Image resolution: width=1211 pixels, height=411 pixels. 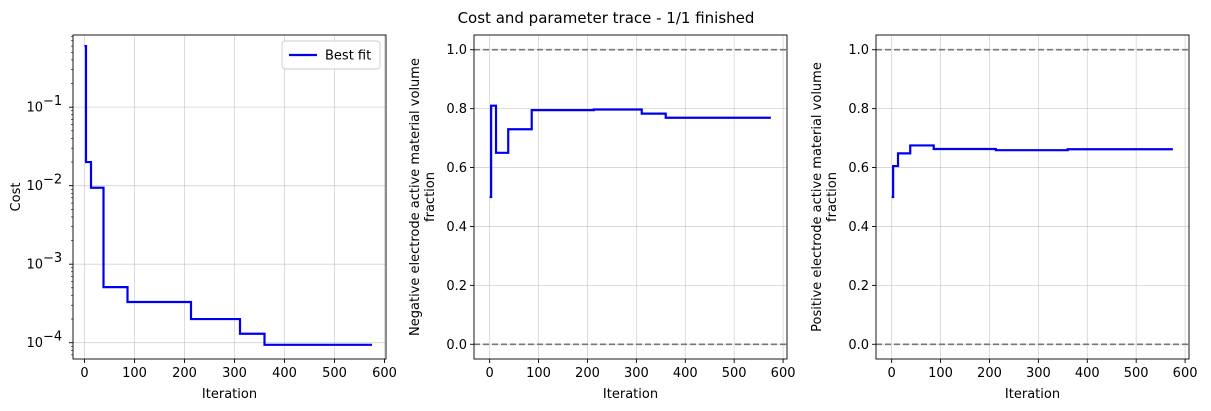 What do you see at coordinates (52, 337) in the screenshot?
I see `y-tick-exponent: −4` at bounding box center [52, 337].